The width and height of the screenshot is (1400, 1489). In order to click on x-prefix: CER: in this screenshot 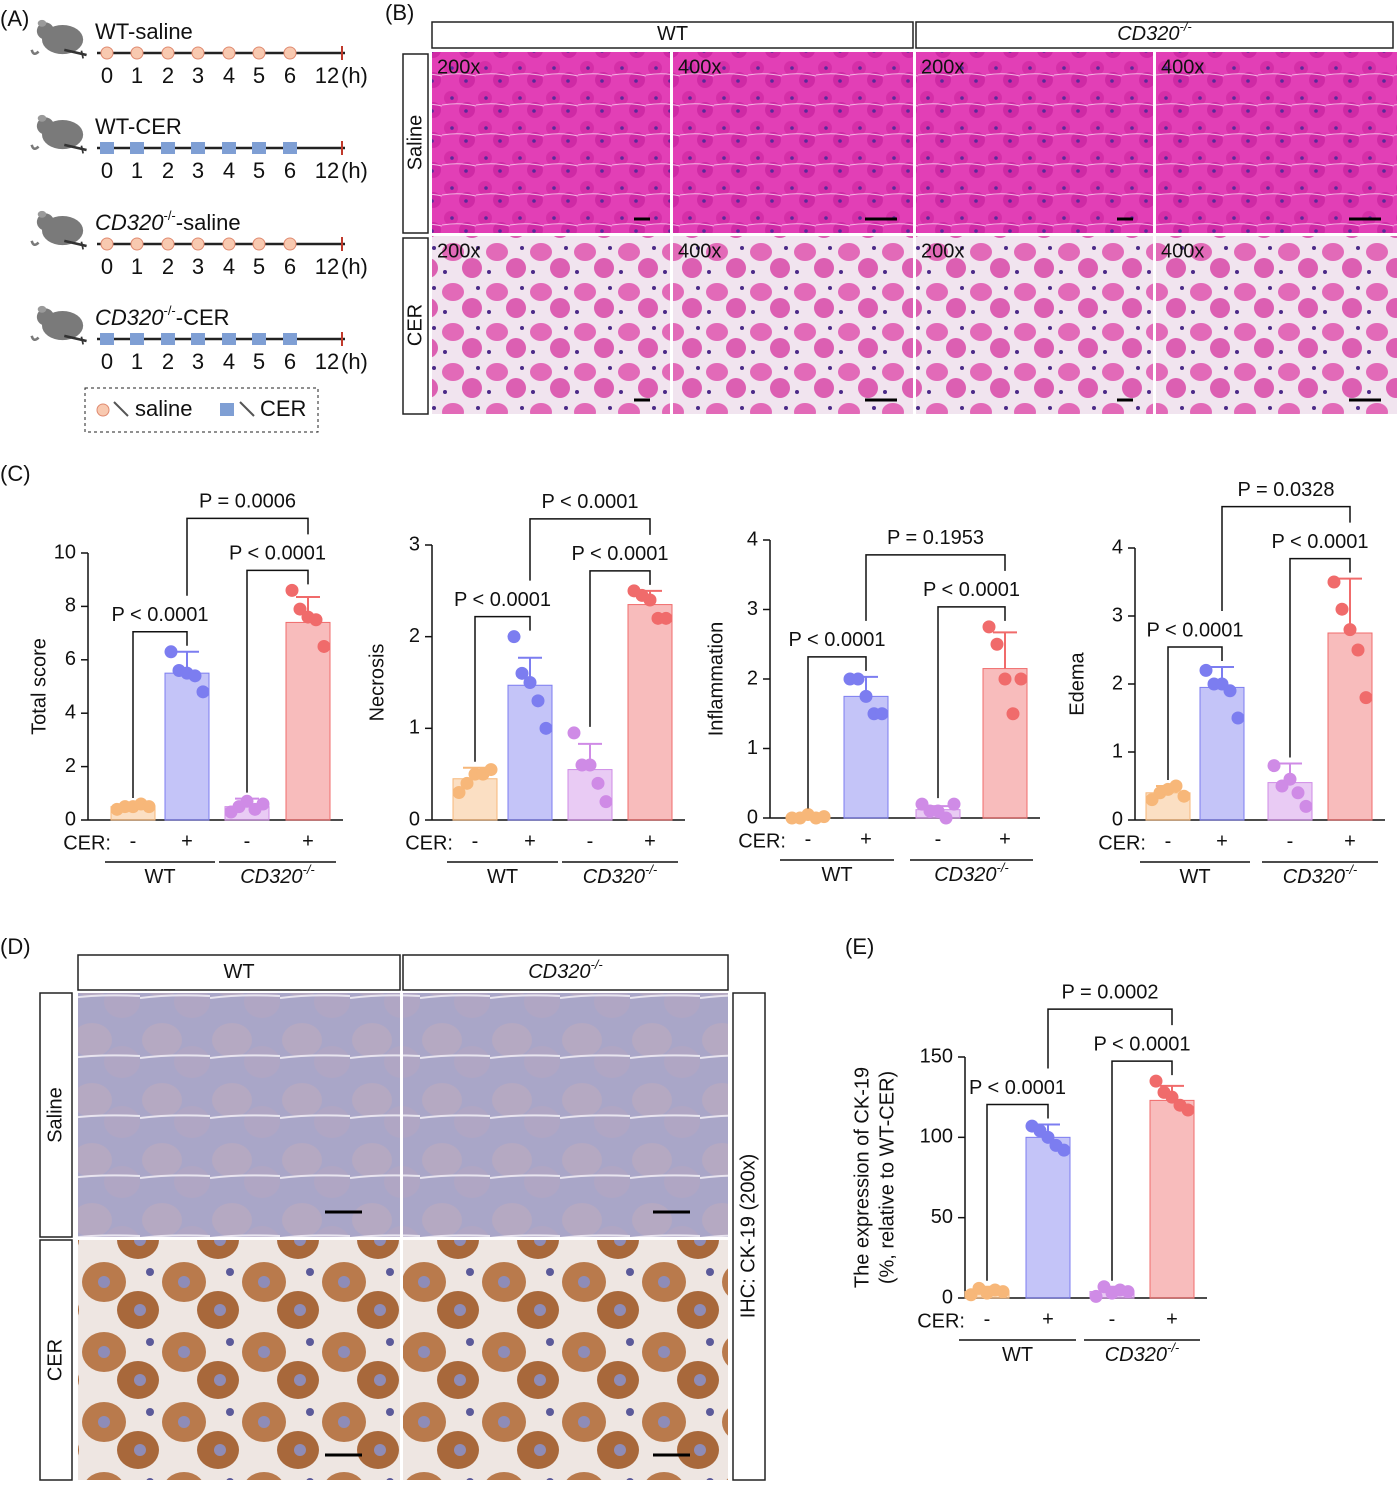, I will do `click(762, 841)`.